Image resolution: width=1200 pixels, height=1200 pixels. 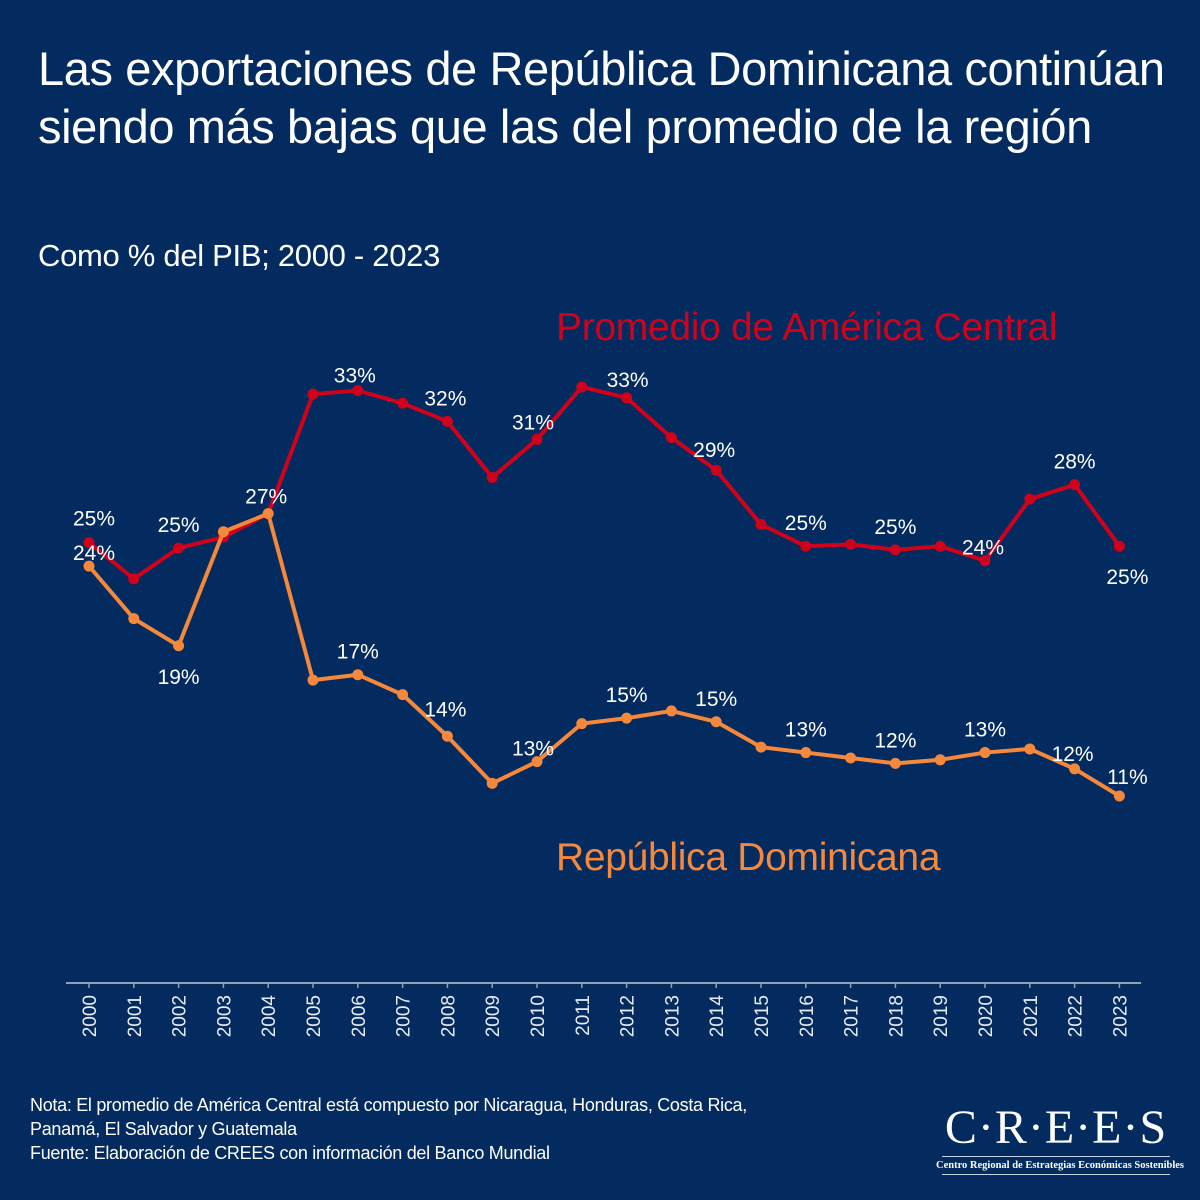 I want to click on x-tick-label: 2017, so click(x=852, y=1016).